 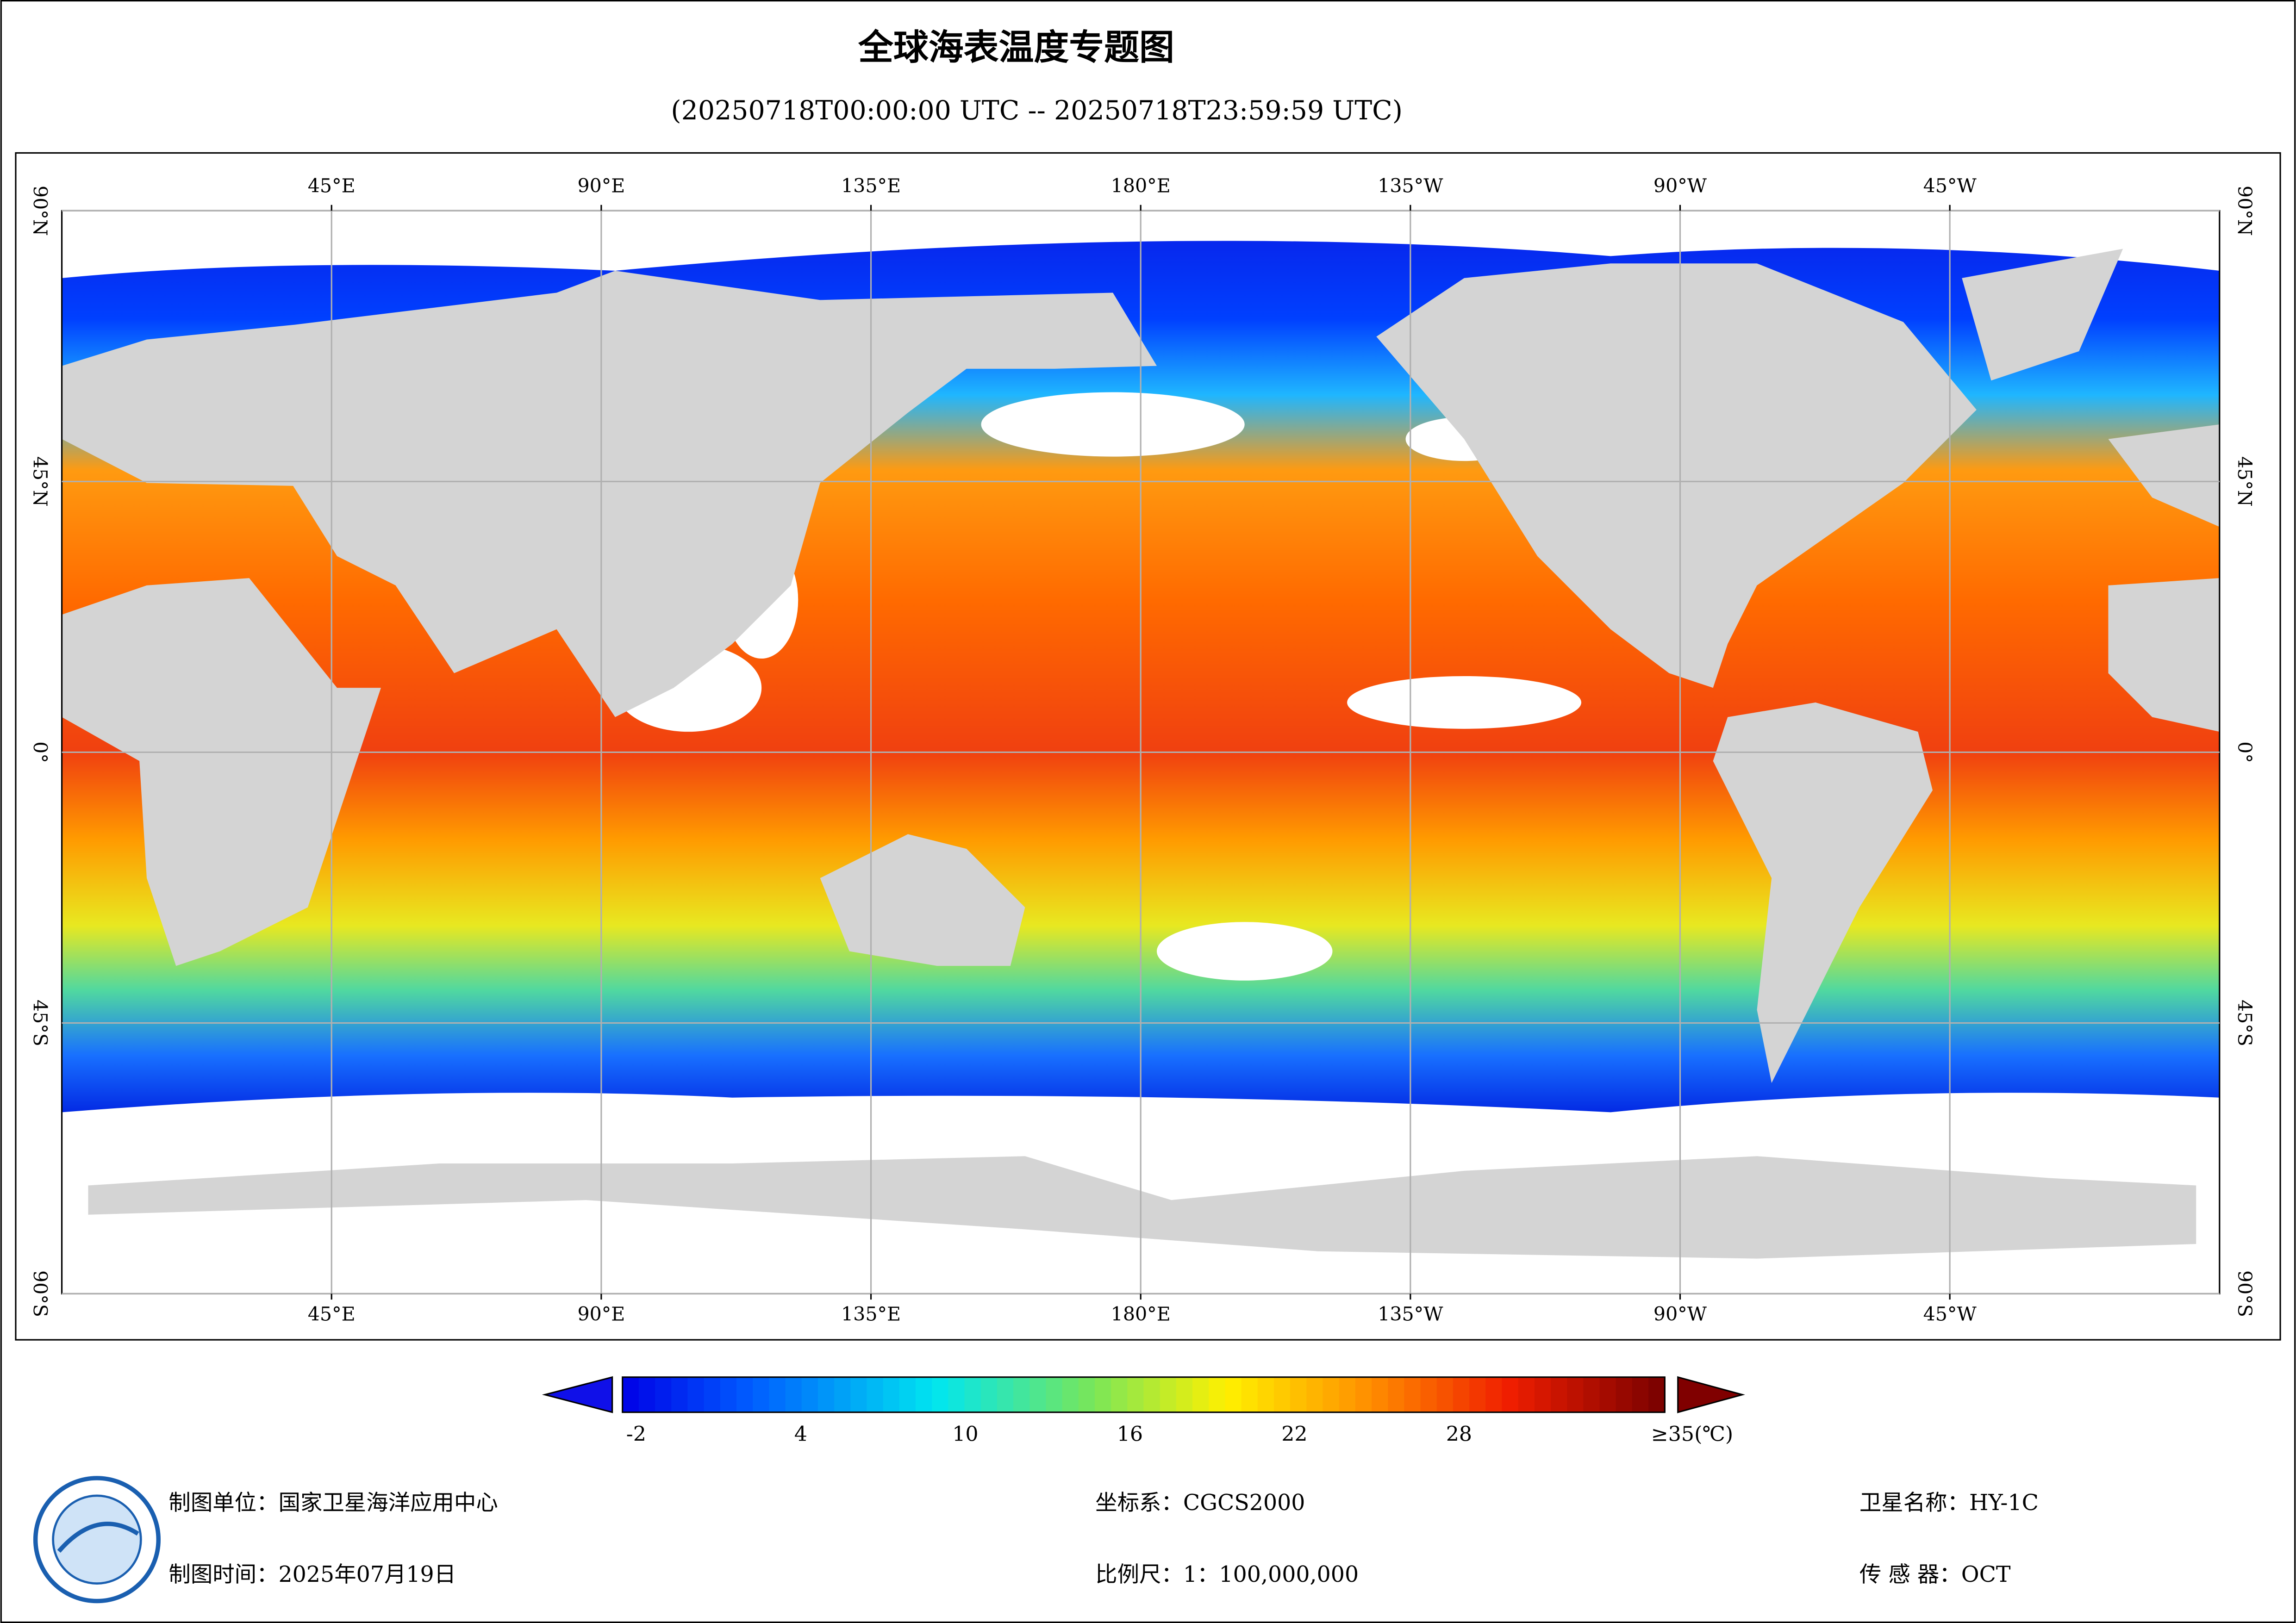 What do you see at coordinates (1711, 1394) in the screenshot?
I see `colorbar-high-arrow` at bounding box center [1711, 1394].